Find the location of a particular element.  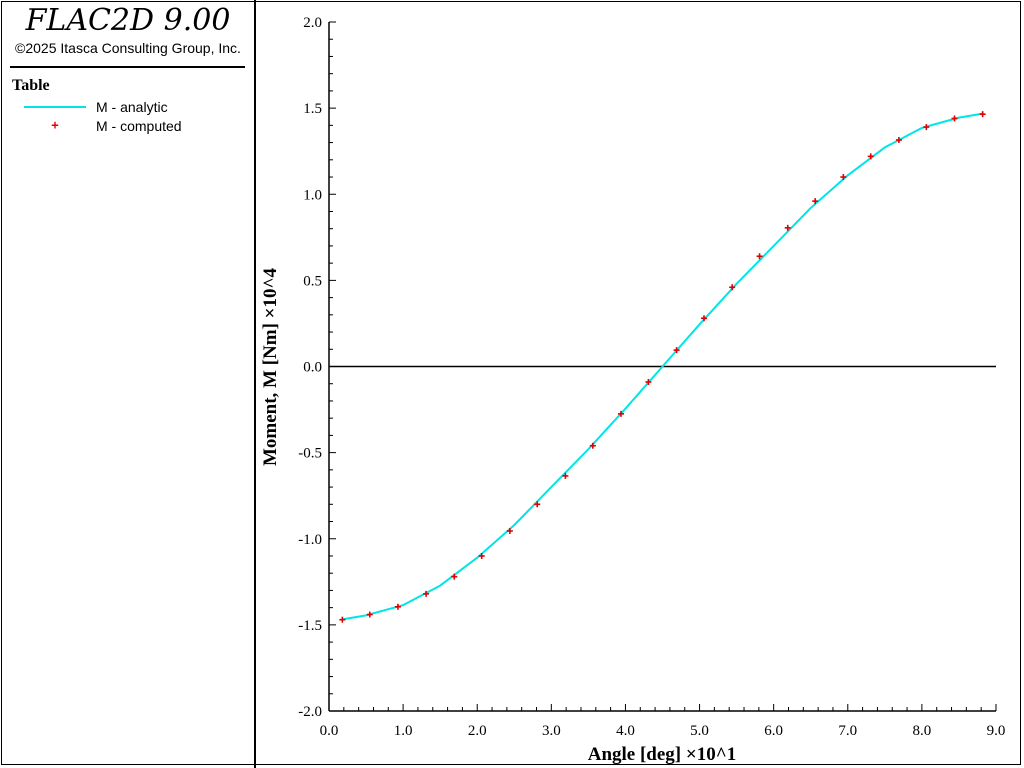

legend-heading: Table is located at coordinates (31, 85).